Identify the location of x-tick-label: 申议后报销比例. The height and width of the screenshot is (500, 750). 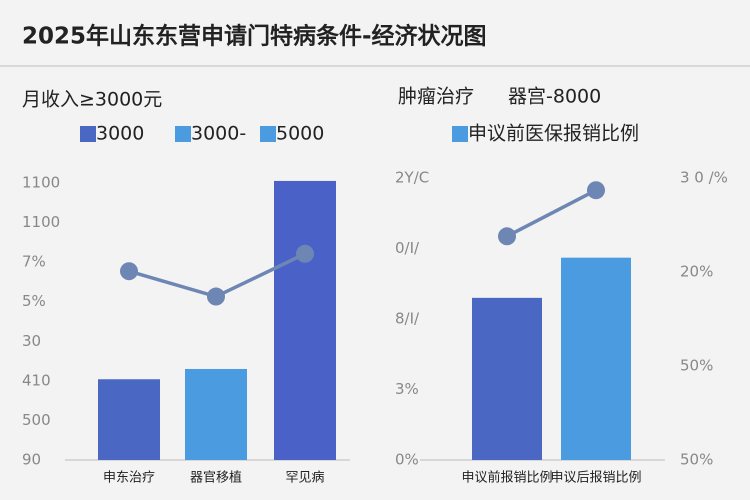
(595, 478).